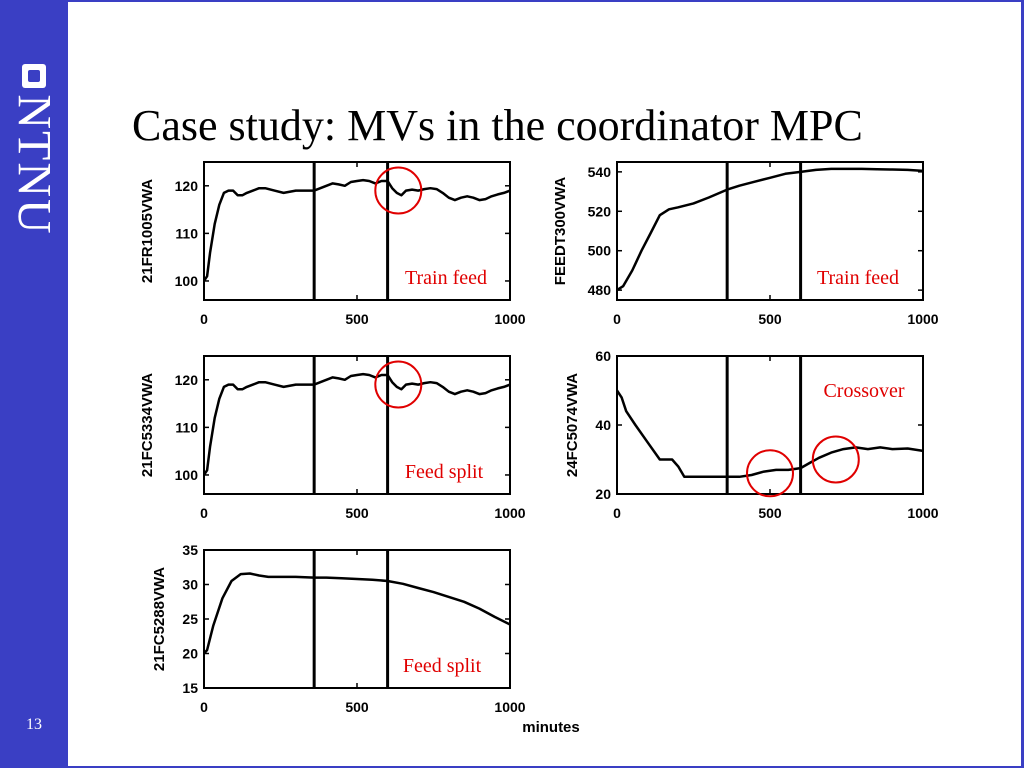  Describe the element at coordinates (190, 550) in the screenshot. I see `y-tick-label: 35` at that location.